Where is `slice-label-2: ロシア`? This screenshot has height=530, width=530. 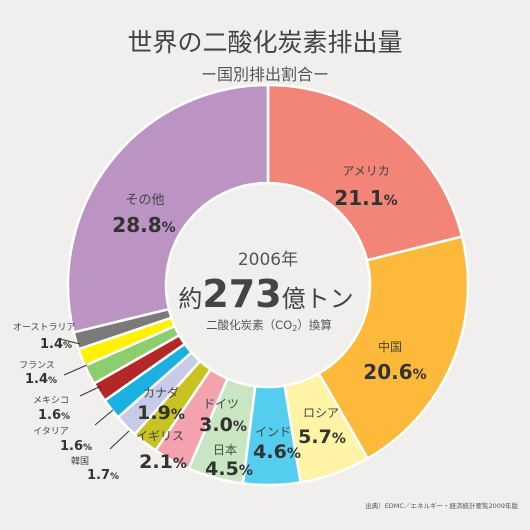
slice-label-2: ロシア is located at coordinates (321, 413).